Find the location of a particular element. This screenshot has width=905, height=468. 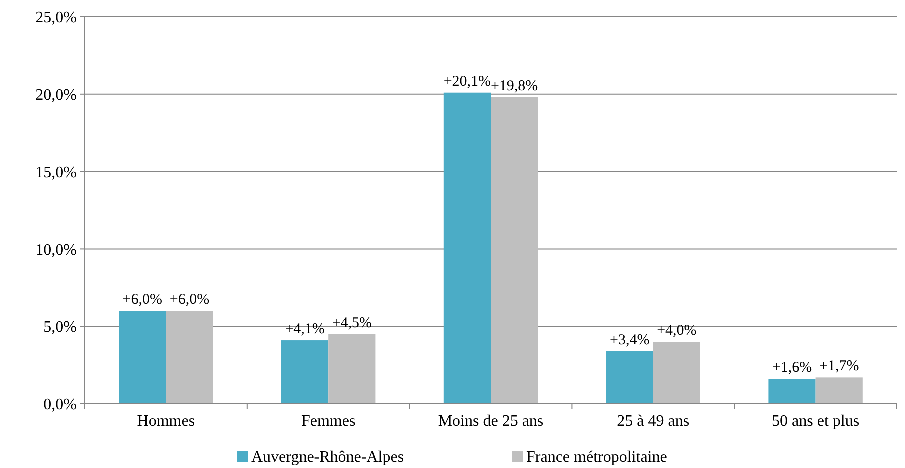

data-label: +3,4% is located at coordinates (630, 340).